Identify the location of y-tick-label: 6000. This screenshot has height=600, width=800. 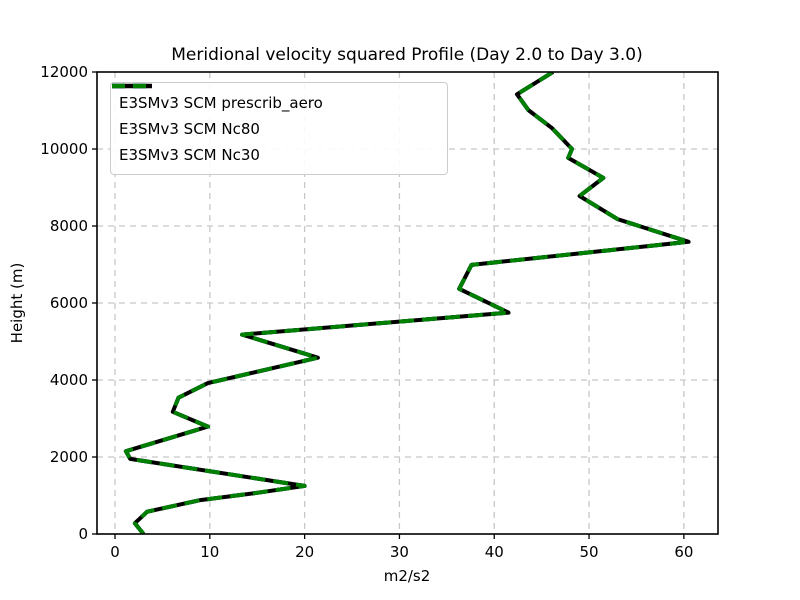
(69, 303).